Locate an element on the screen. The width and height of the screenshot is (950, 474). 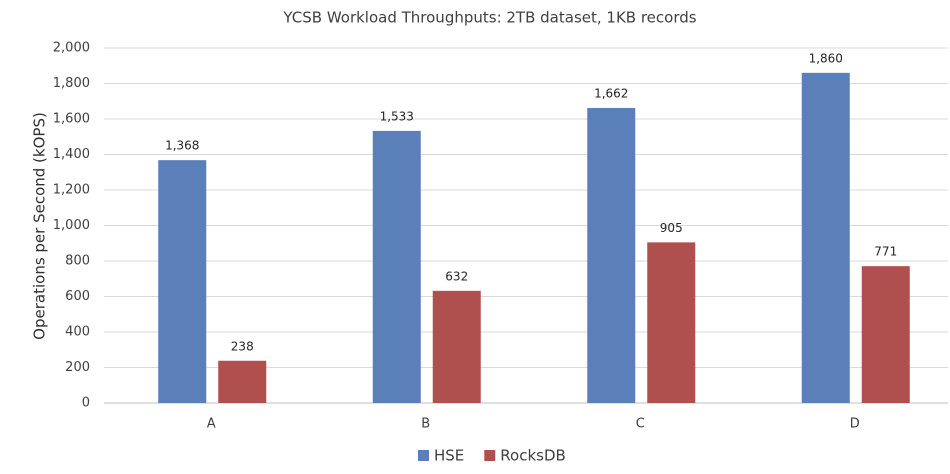
value-label: 1,368 is located at coordinates (182, 146).